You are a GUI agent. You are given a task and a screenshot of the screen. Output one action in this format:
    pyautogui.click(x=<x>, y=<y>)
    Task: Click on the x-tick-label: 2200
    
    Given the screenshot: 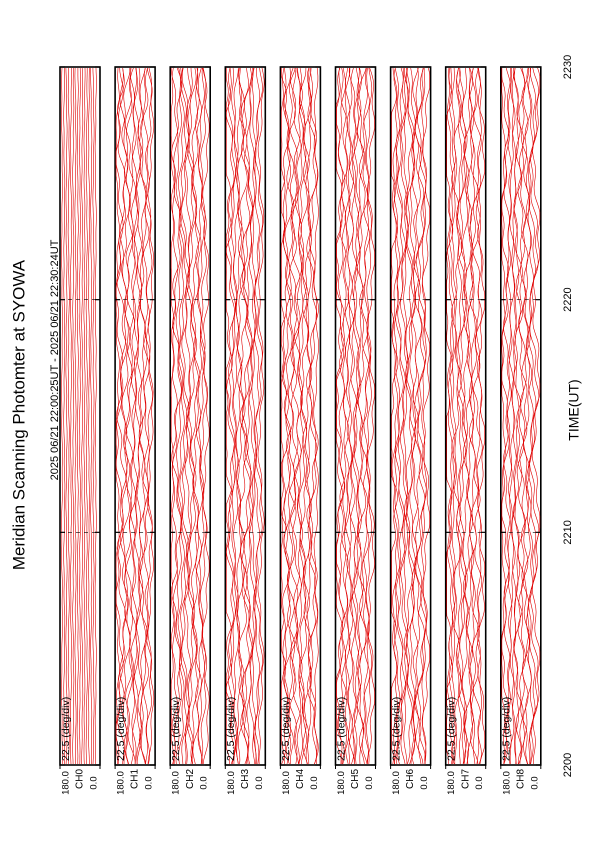 What is the action you would take?
    pyautogui.click(x=568, y=765)
    